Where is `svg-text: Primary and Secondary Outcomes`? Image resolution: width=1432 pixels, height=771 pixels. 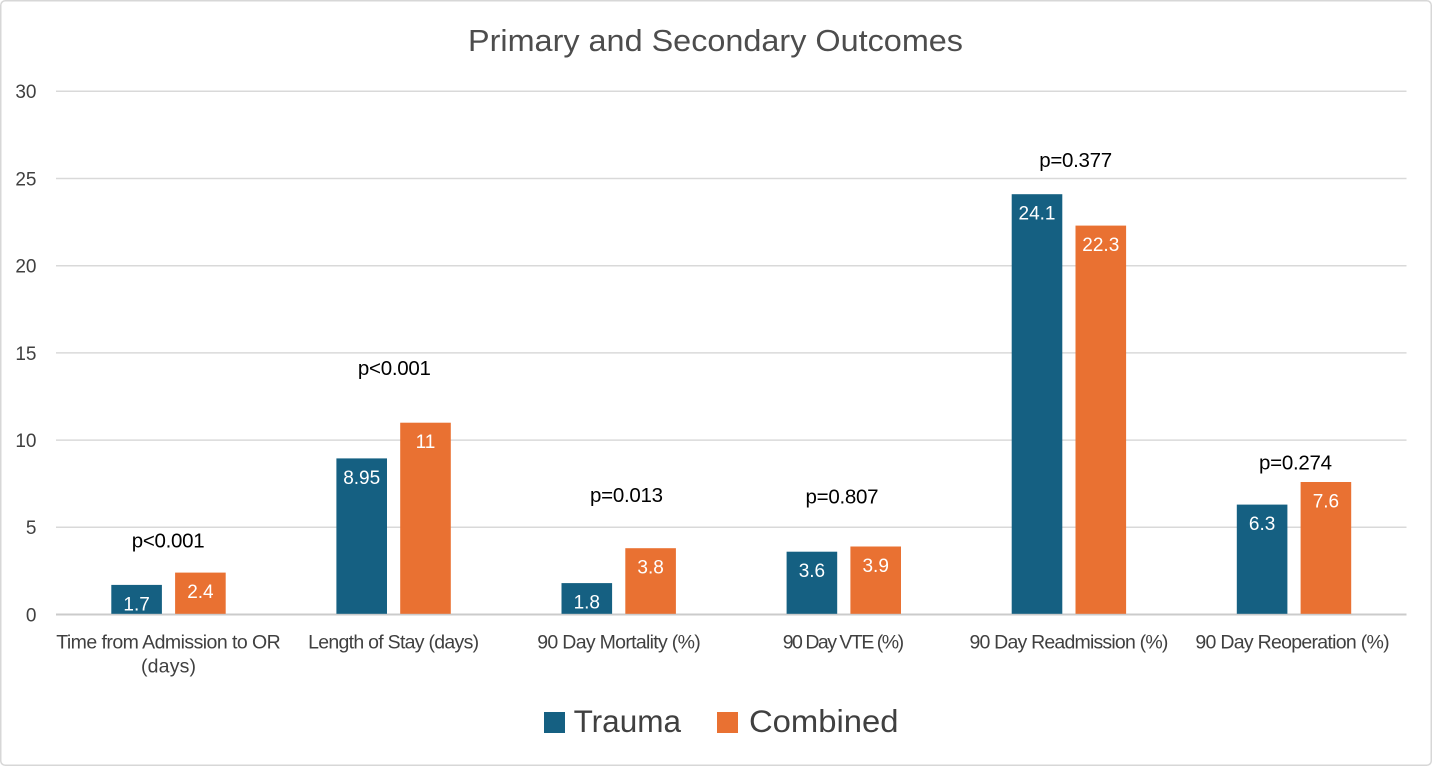 svg-text: Primary and Secondary Outcomes is located at coordinates (715, 41).